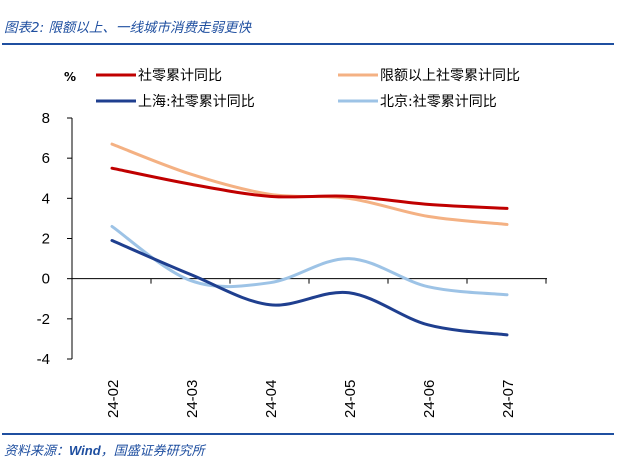 The height and width of the screenshot is (466, 628). Describe the element at coordinates (70, 77) in the screenshot. I see `y-unit-label: %` at that location.